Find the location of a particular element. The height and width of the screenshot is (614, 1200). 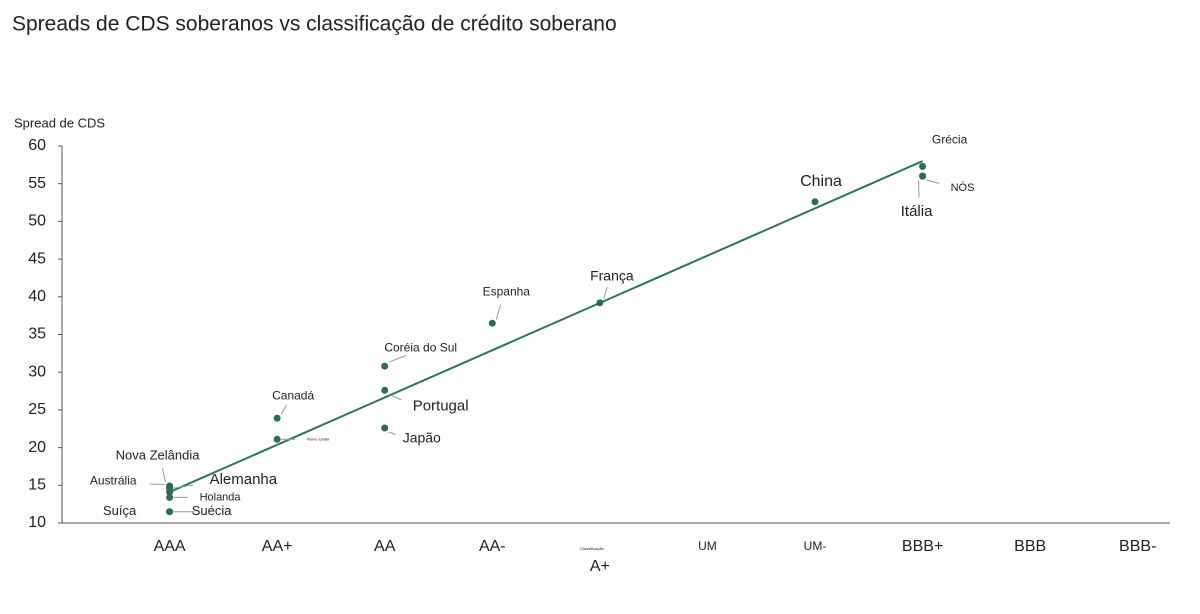

y-tick-label: 20 is located at coordinates (37, 447).